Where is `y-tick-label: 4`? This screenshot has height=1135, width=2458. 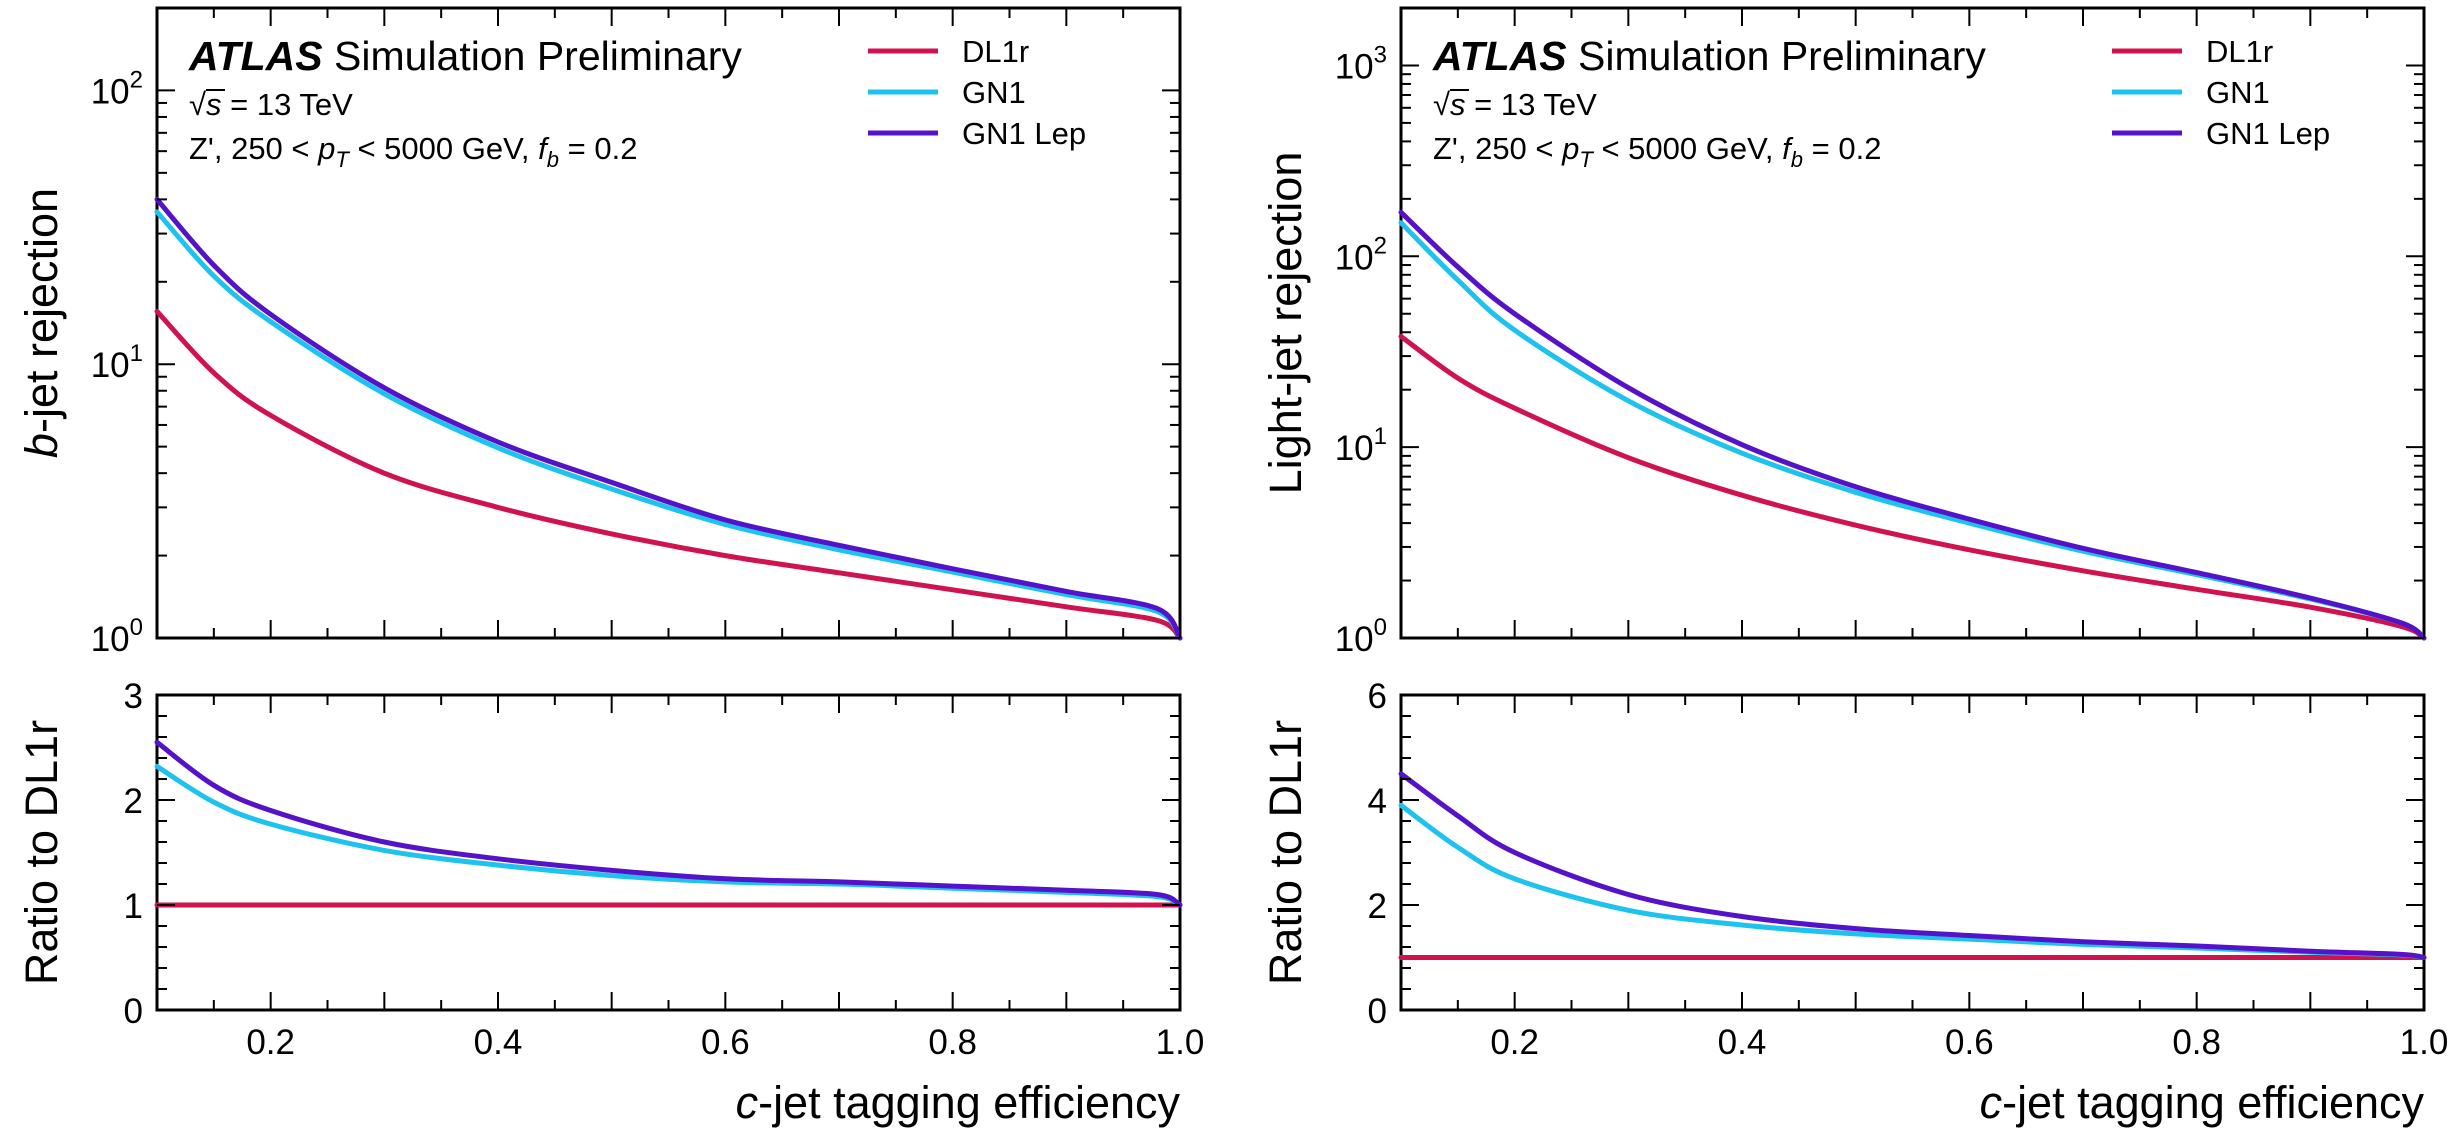
y-tick-label: 4 is located at coordinates (1377, 801).